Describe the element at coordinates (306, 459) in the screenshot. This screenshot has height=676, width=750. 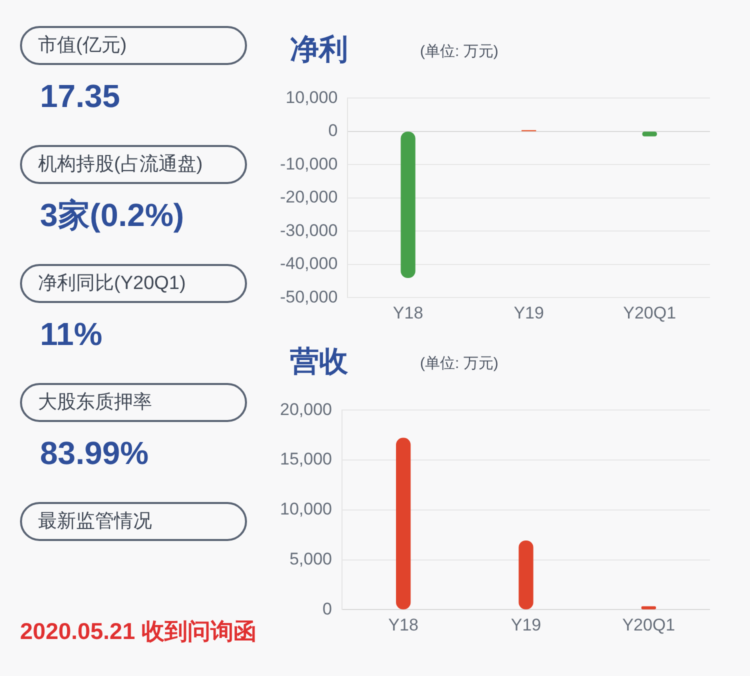
I see `y-tick-label: 15,000` at that location.